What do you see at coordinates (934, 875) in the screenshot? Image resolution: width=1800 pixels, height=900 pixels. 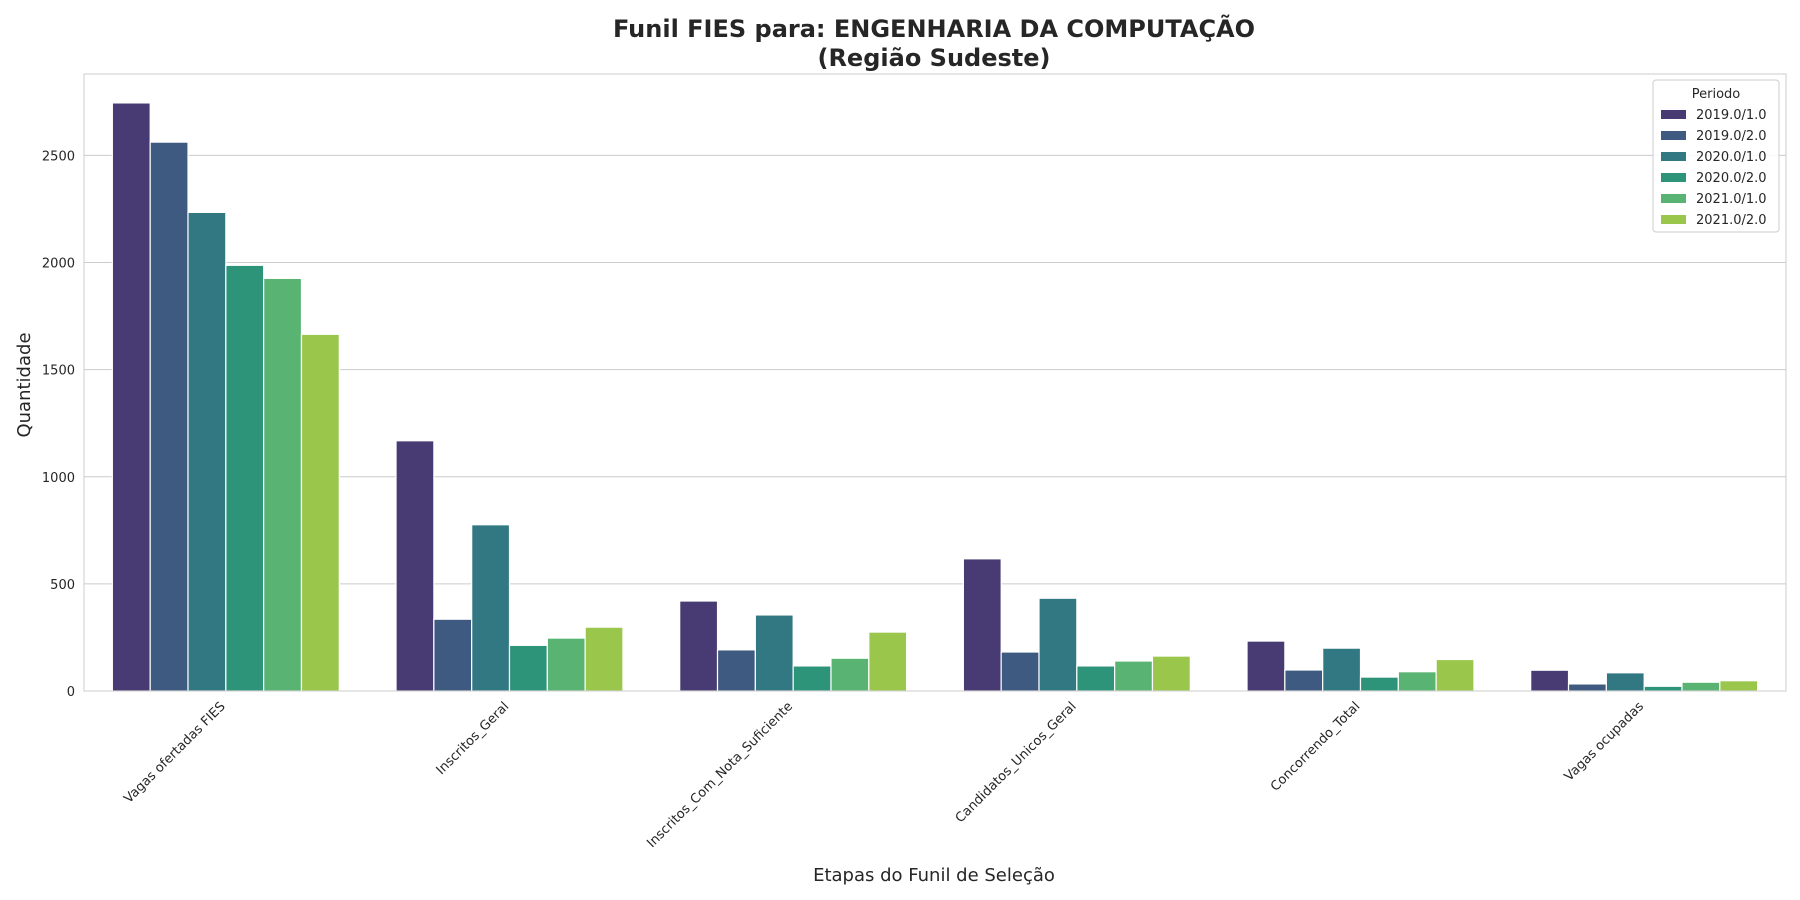 I see `x-axis-label: Etapas do Funil de Seleção` at bounding box center [934, 875].